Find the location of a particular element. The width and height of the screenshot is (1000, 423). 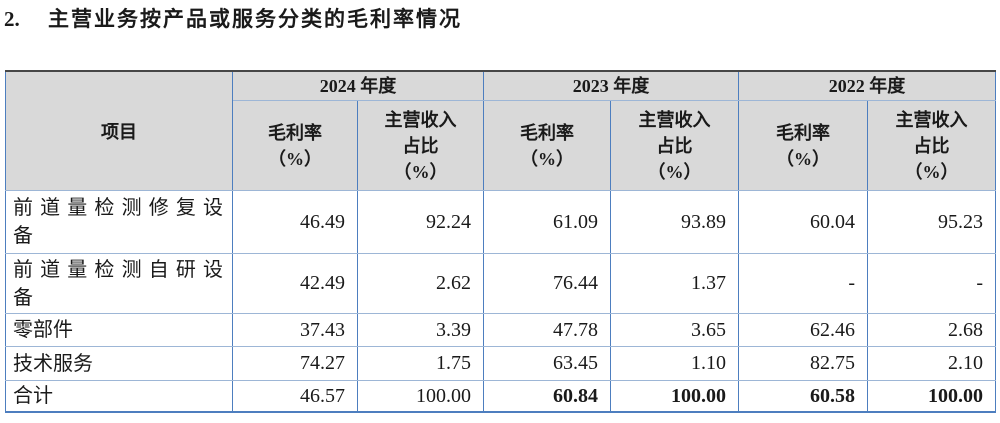

value-cell: 2.68 is located at coordinates (931, 330).